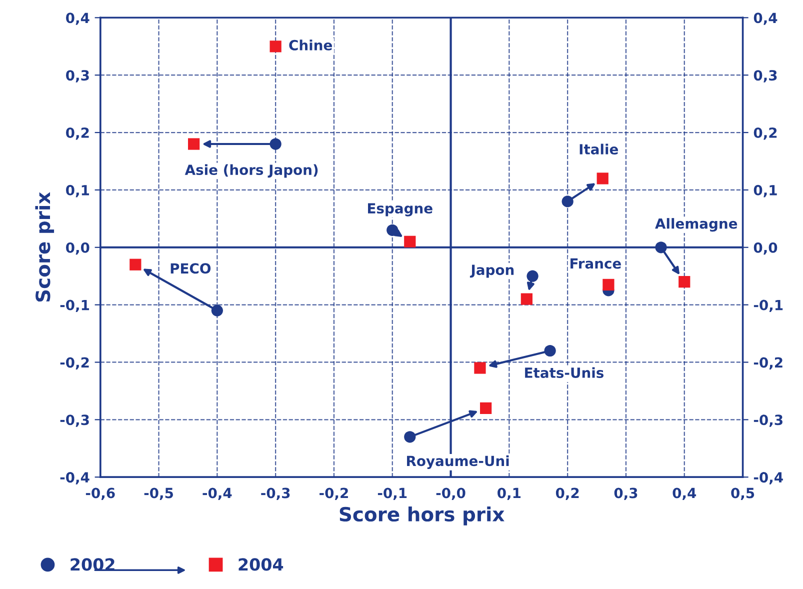 This screenshot has width=803, height=589. Describe the element at coordinates (768, 478) in the screenshot. I see `y2-tick-label: -0,4` at that location.